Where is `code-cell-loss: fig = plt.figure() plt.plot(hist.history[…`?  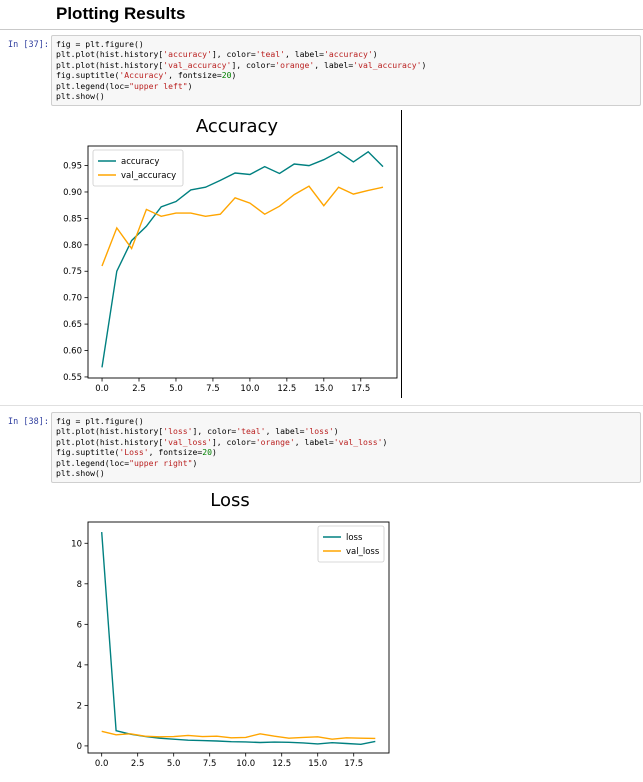 code-cell-loss: fig = plt.figure() plt.plot(hist.history[… is located at coordinates (346, 447).